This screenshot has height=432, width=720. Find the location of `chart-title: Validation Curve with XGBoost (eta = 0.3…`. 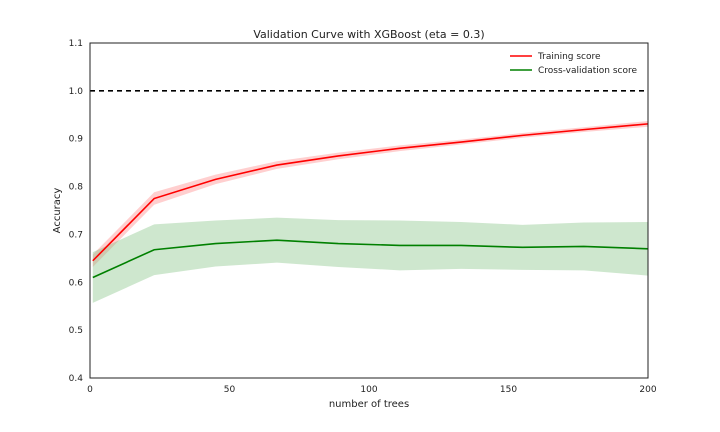

chart-title: Validation Curve with XGBoost (eta = 0.3… is located at coordinates (368, 34).